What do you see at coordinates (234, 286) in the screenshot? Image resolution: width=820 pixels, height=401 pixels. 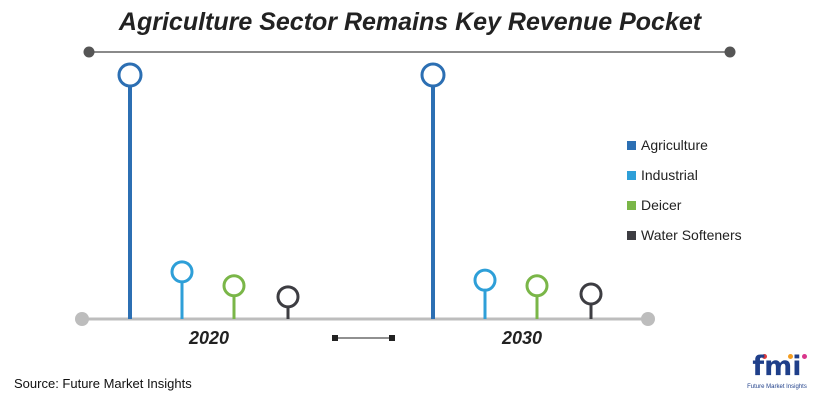 I see `lollipop-head-deicer-2020` at bounding box center [234, 286].